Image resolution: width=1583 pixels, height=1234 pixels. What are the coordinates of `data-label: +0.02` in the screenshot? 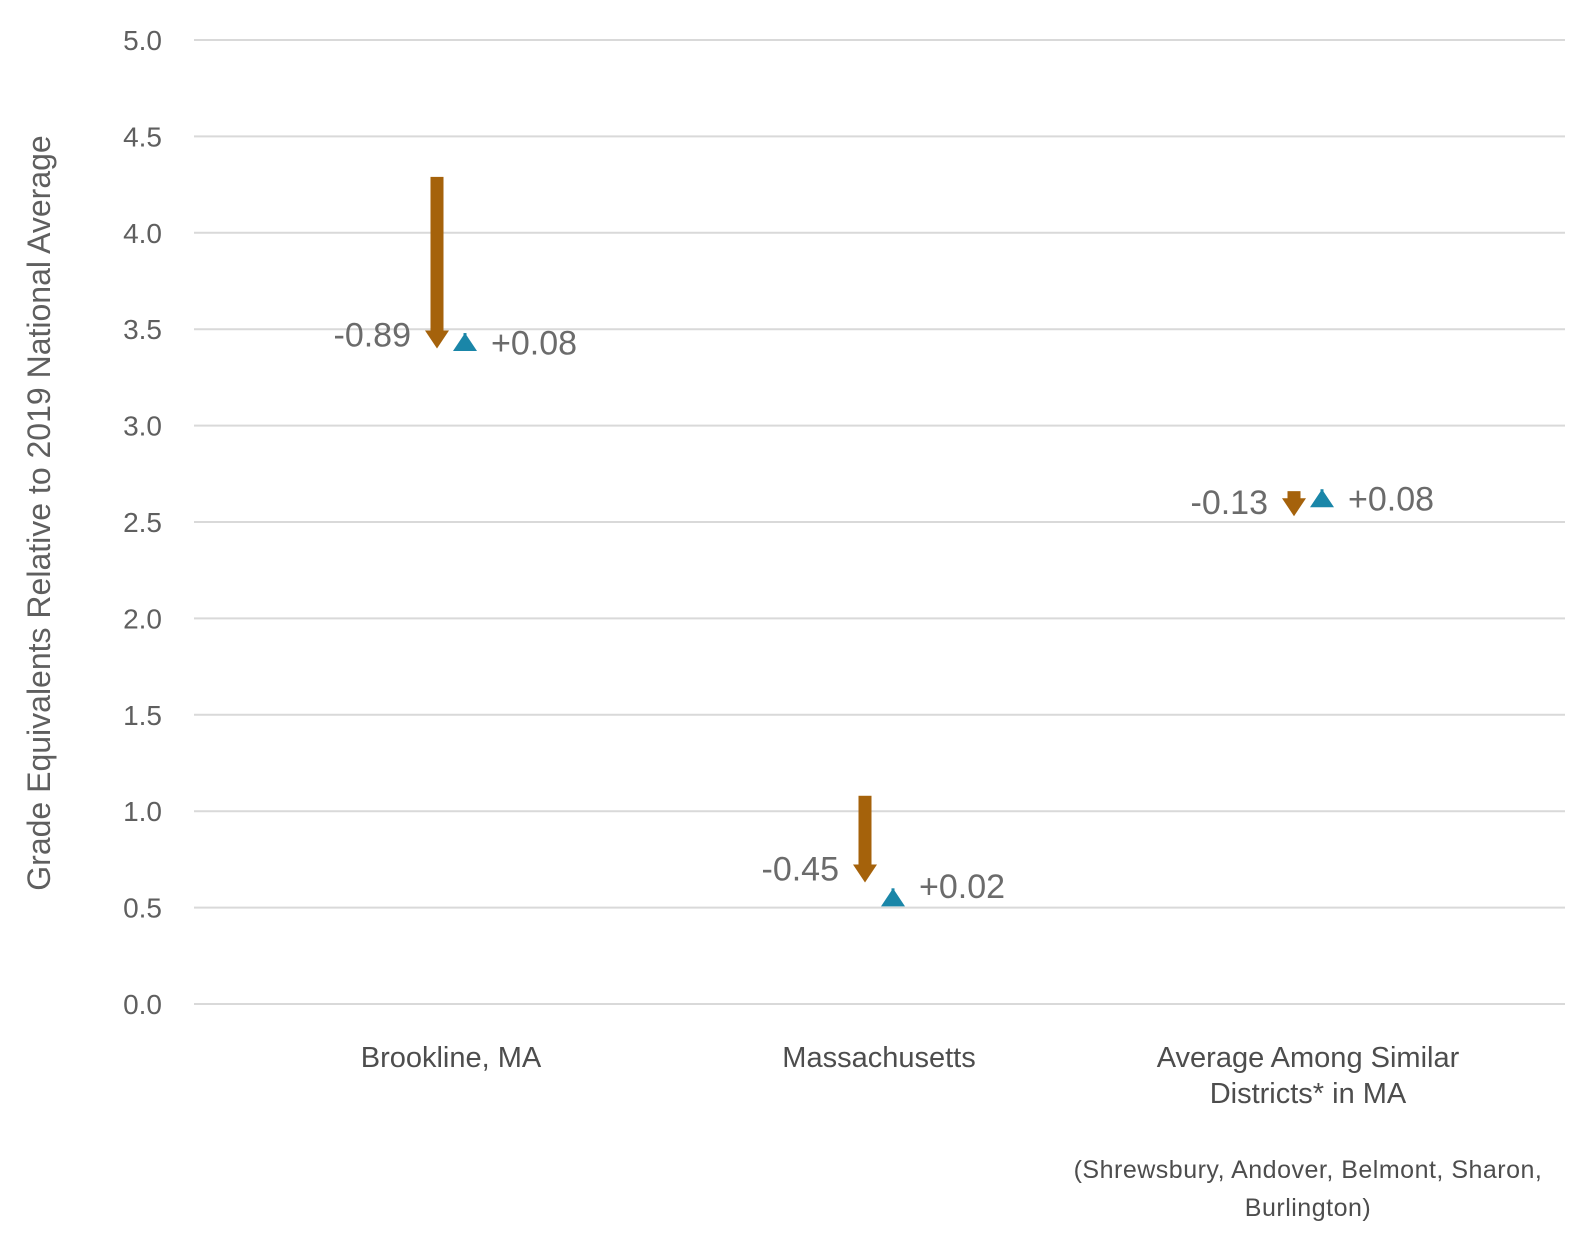 It's located at (962, 887).